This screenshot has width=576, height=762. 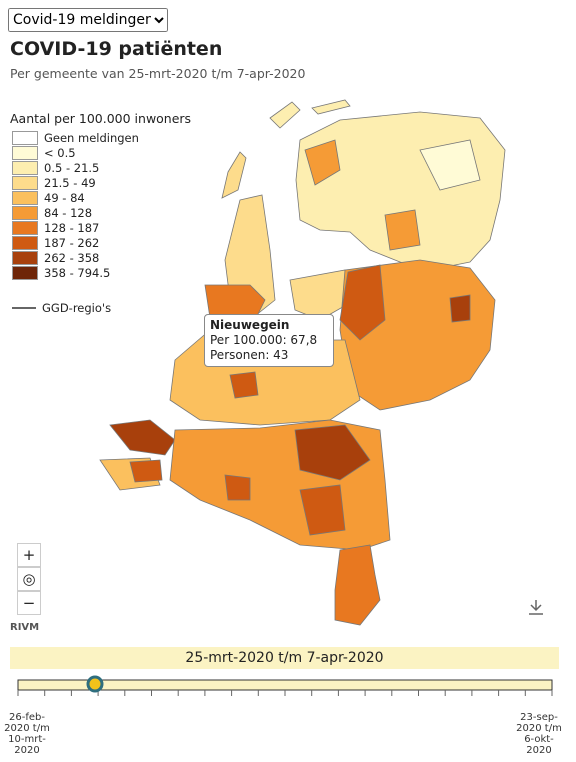 What do you see at coordinates (77, 273) in the screenshot?
I see `legend-label: 358 - 794.5` at bounding box center [77, 273].